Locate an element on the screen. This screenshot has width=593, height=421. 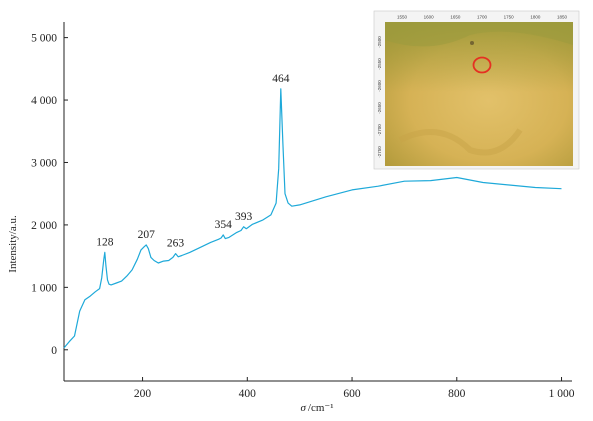
inset-x-tick-label: 1550 is located at coordinates (402, 17).